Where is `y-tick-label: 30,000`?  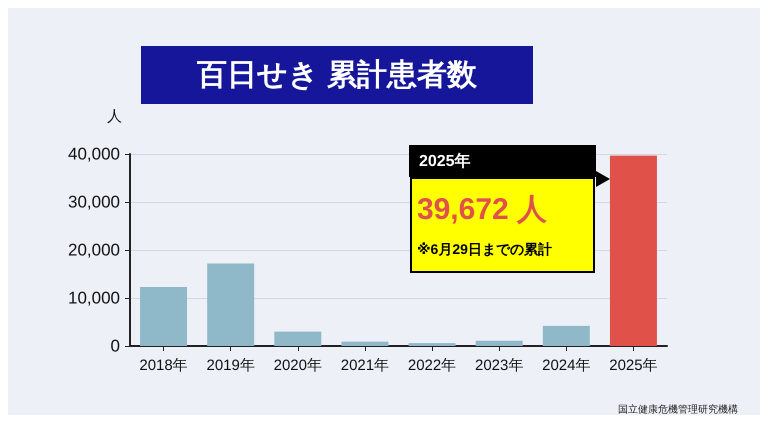 y-tick-label: 30,000 is located at coordinates (94, 202).